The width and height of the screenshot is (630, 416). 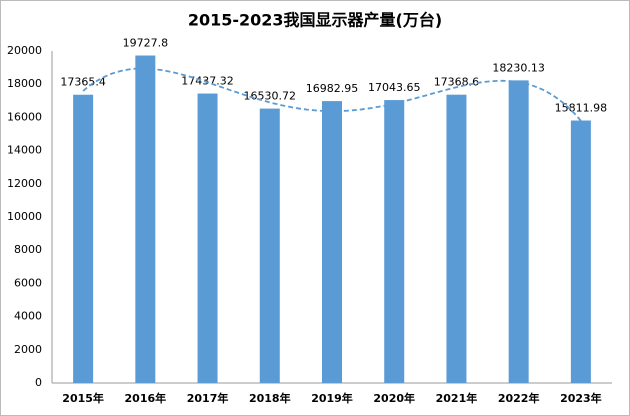 What do you see at coordinates (38, 382) in the screenshot?
I see `y-tick-label: 0` at bounding box center [38, 382].